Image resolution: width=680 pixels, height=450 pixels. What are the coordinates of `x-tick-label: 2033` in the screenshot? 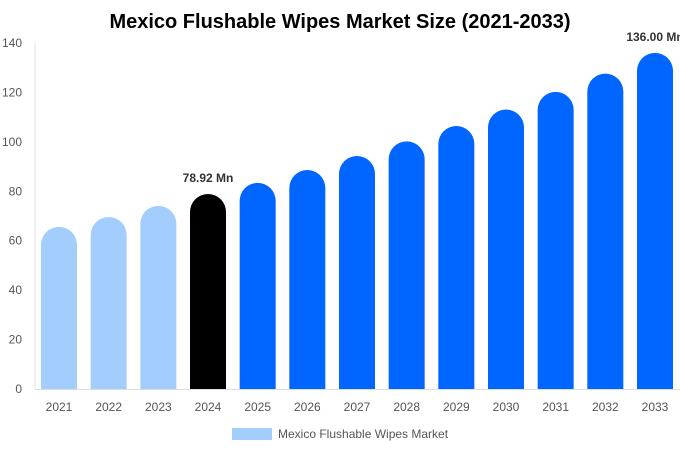 It's located at (655, 407).